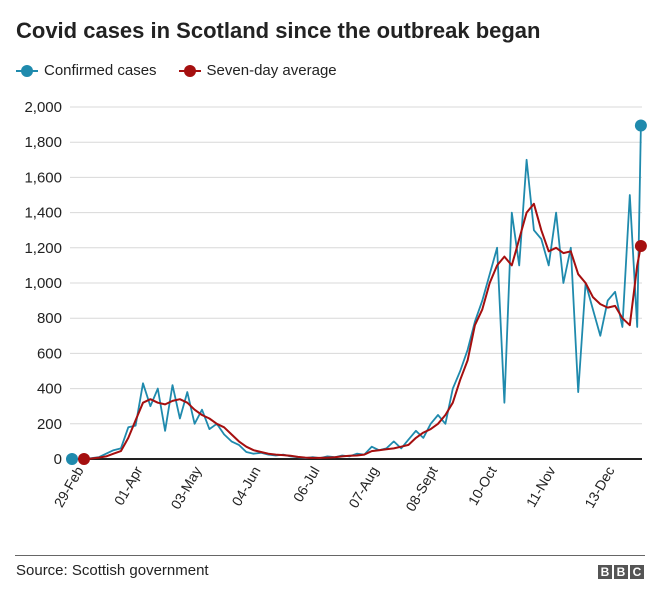 This screenshot has height=600, width=660. What do you see at coordinates (245, 486) in the screenshot?
I see `x-tick-label: 04-Jun` at bounding box center [245, 486].